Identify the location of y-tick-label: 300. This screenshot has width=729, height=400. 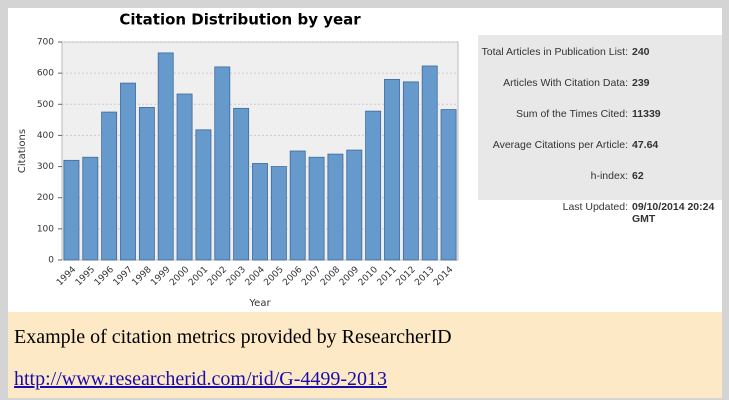
(45, 167).